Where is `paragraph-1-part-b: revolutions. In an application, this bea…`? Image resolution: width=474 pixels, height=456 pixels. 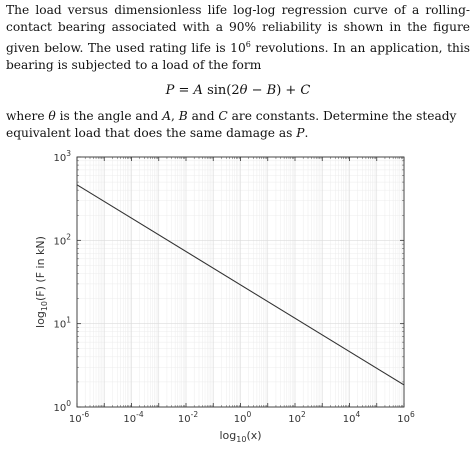
paragraph-1-part-b: revolutions. In an application, this bea… is located at coordinates (238, 57).